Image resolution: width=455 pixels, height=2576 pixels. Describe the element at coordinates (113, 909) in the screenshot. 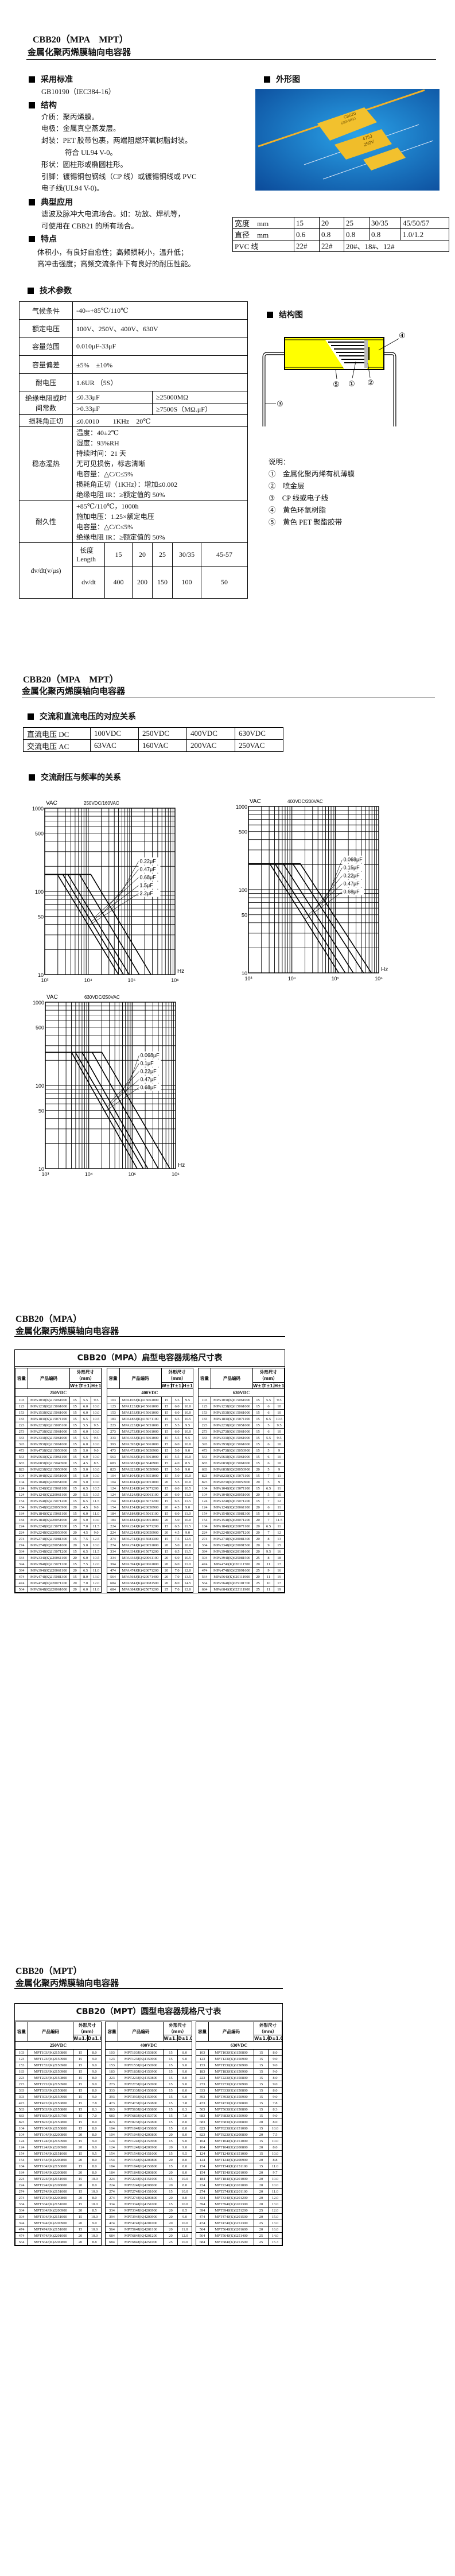

I see `label-leader` at that location.